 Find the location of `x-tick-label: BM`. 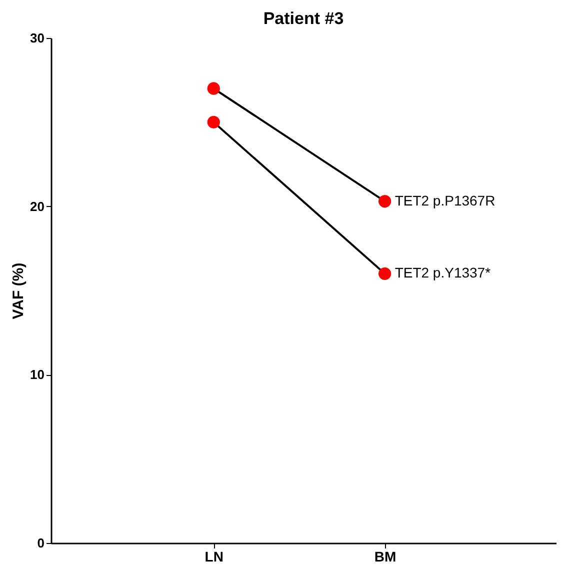

x-tick-label: BM is located at coordinates (385, 556).